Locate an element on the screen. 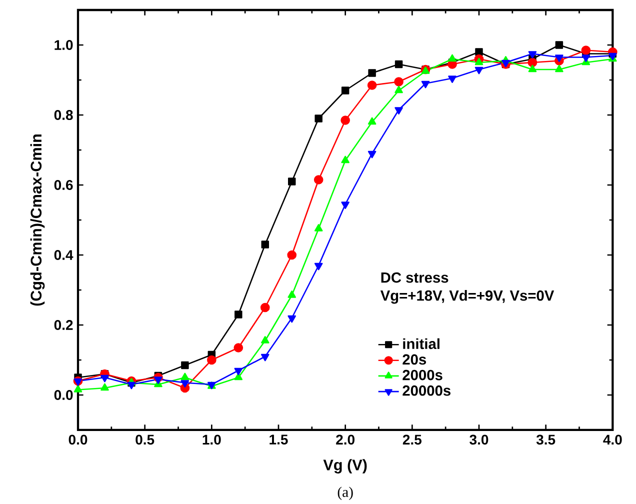  legend-label: 2000s is located at coordinates (422, 375).